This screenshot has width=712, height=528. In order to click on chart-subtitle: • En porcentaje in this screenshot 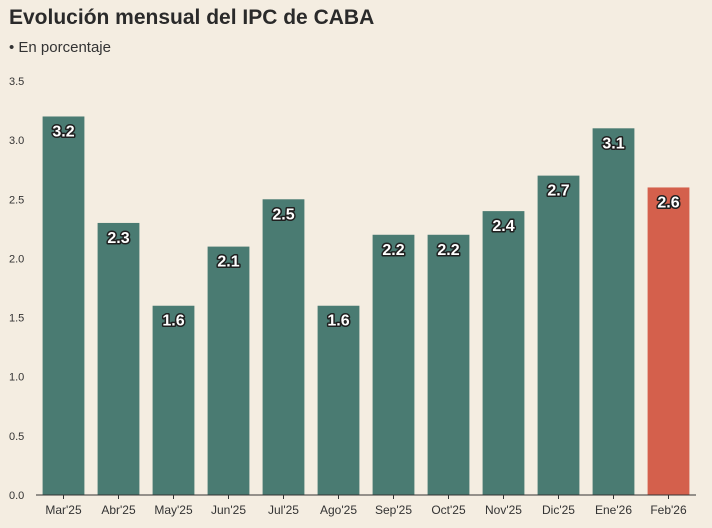, I will do `click(60, 47)`.